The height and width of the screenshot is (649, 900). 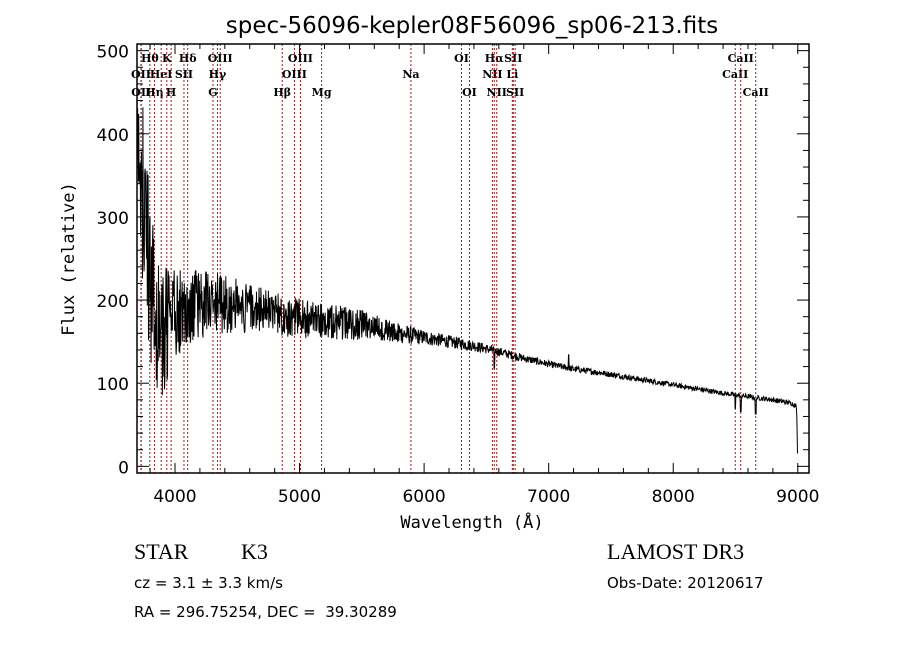 What do you see at coordinates (150, 58) in the screenshot?
I see `line-marker-label: Hθ` at bounding box center [150, 58].